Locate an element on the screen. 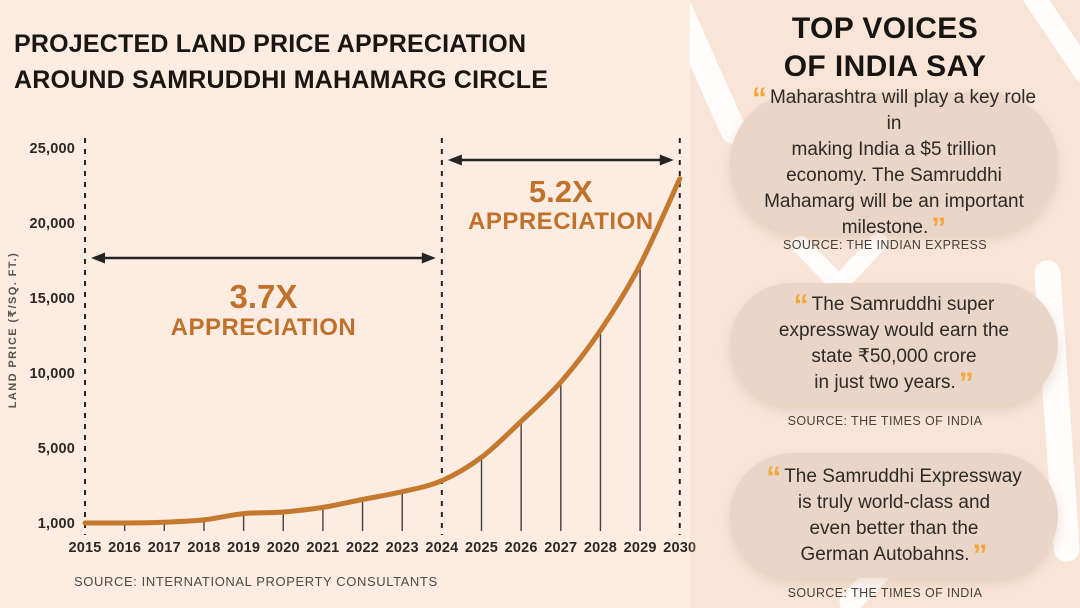 The image size is (1080, 608). y-axis-title: LAND PRICE (₹/SQ. FT.) is located at coordinates (13, 330).